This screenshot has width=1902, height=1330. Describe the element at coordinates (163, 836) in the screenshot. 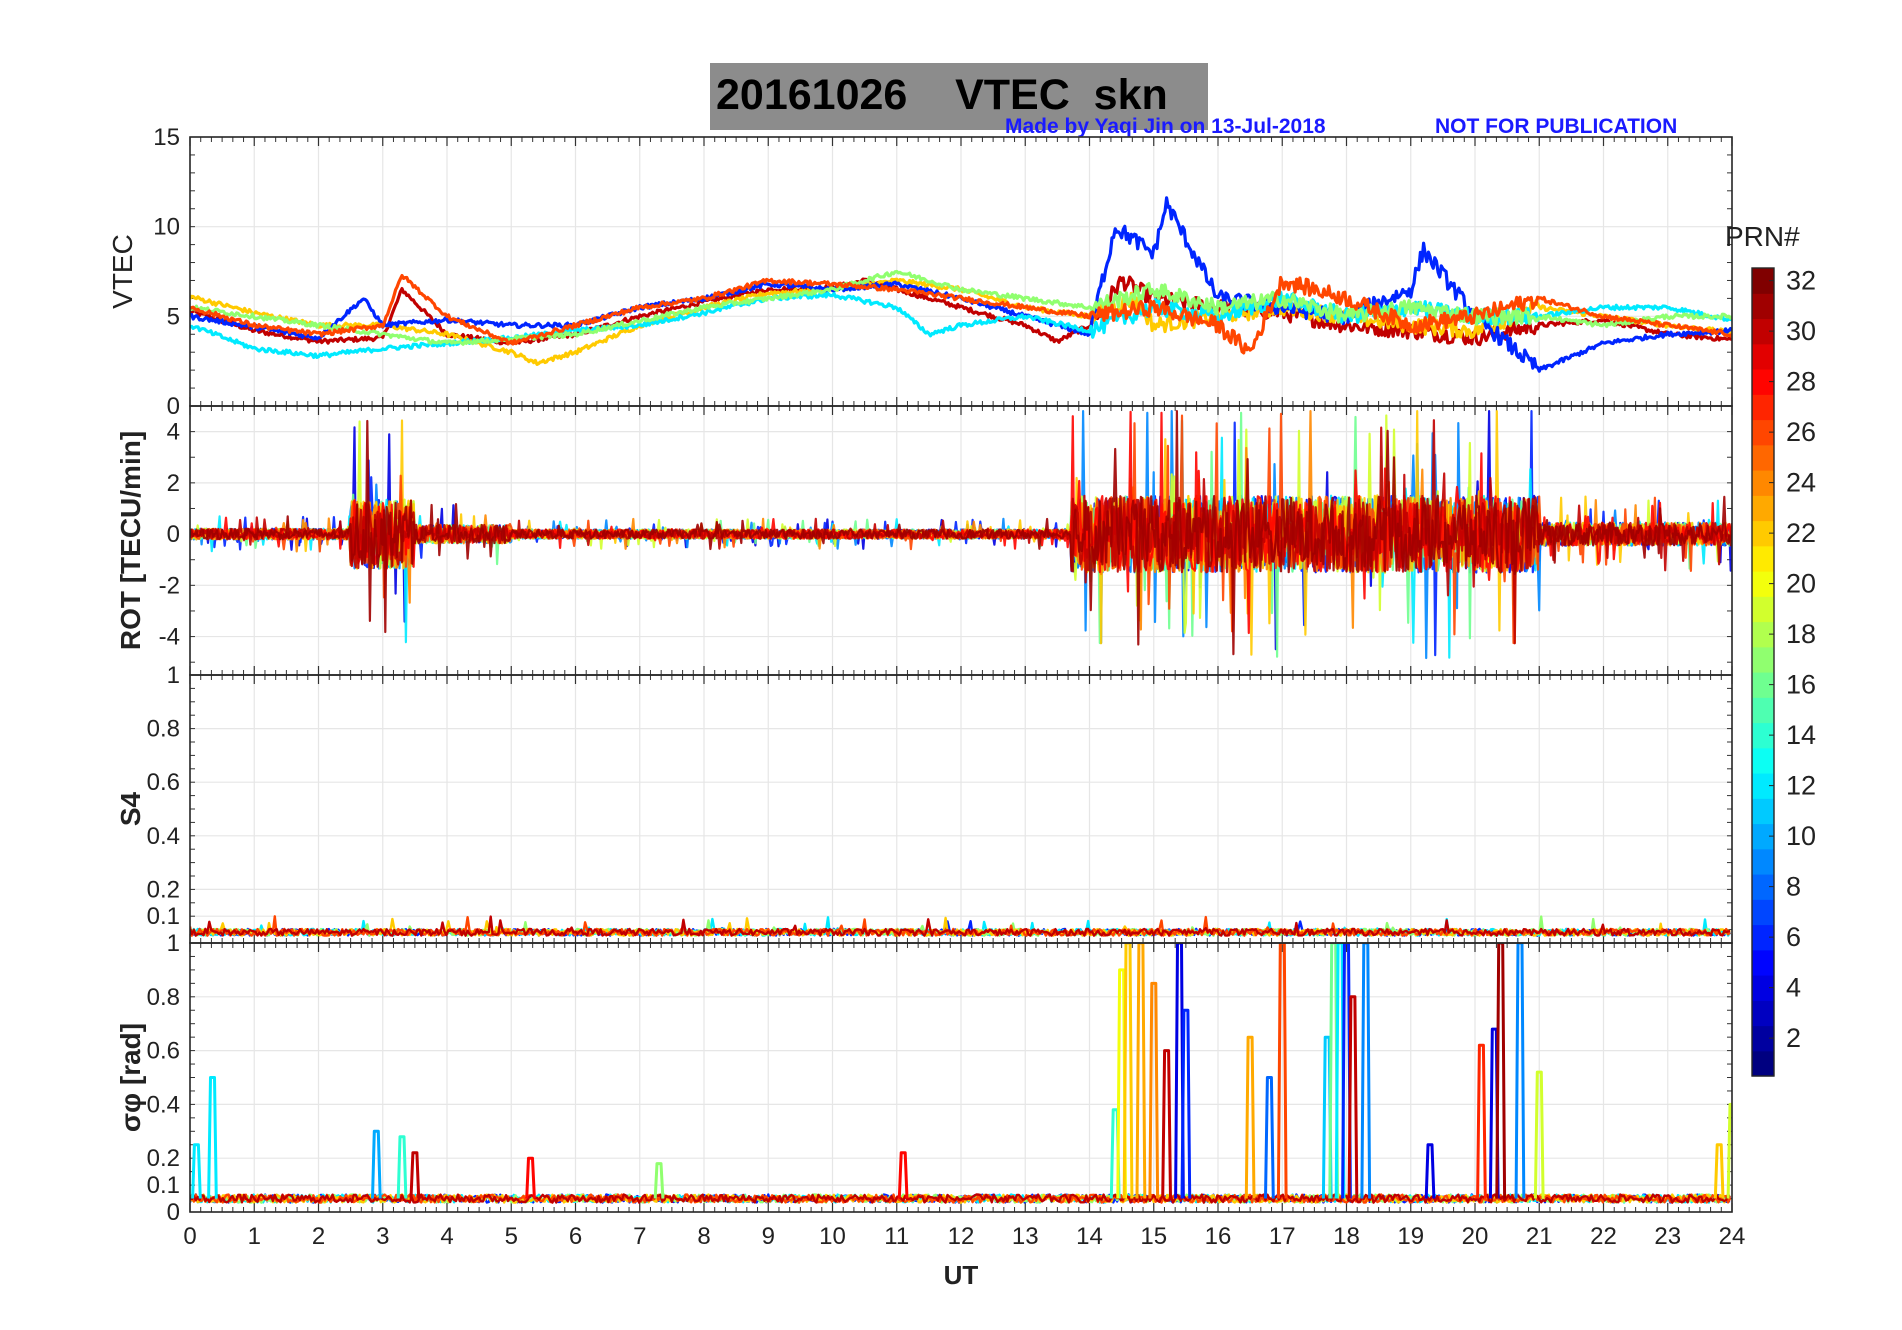

I see `y-tick-label: 0.4` at that location.